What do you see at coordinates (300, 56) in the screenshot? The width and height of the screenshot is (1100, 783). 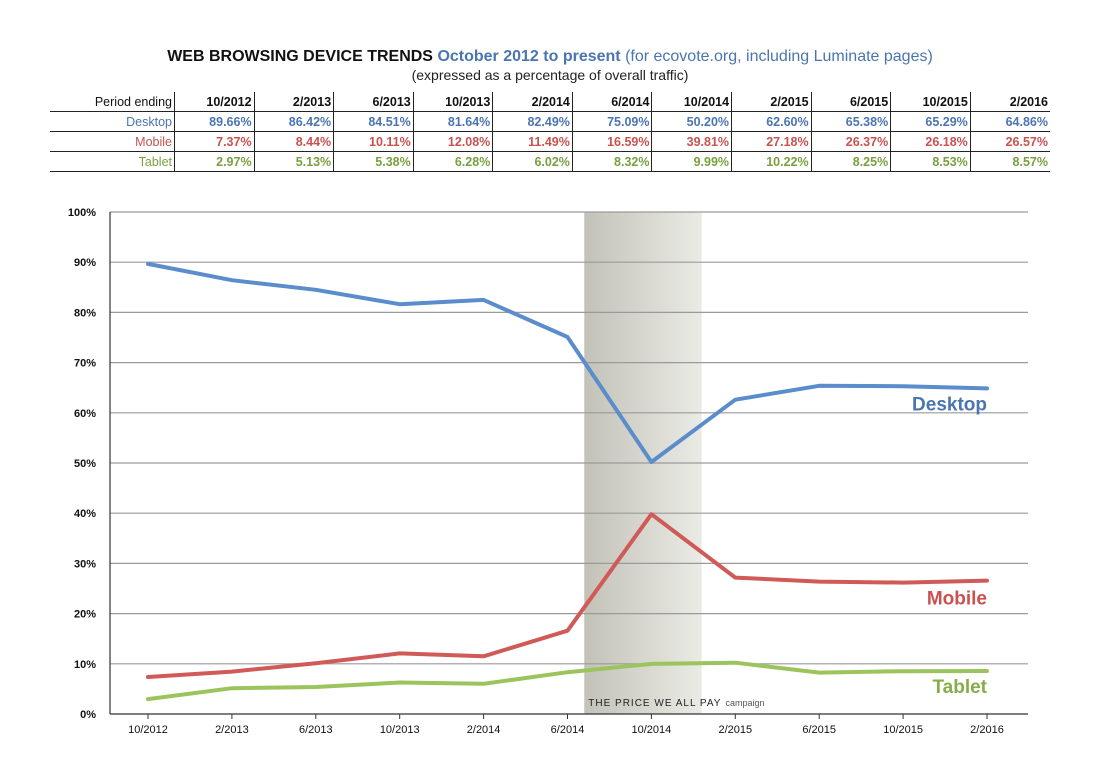 I see `title-main: WEB BROWSING DEVICE TRENDS` at bounding box center [300, 56].